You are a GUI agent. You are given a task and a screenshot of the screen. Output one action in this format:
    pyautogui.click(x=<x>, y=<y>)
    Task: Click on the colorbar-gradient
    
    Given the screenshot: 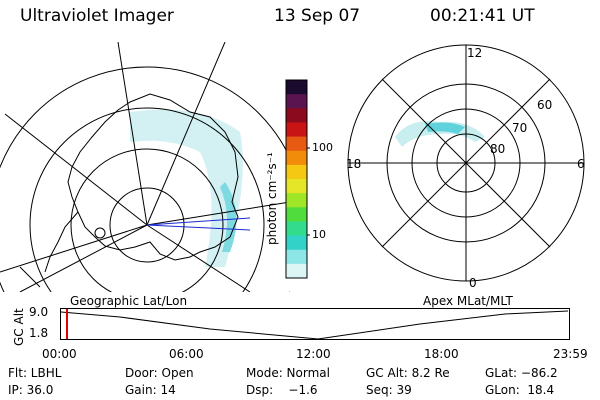 What is the action you would take?
    pyautogui.click(x=296, y=179)
    